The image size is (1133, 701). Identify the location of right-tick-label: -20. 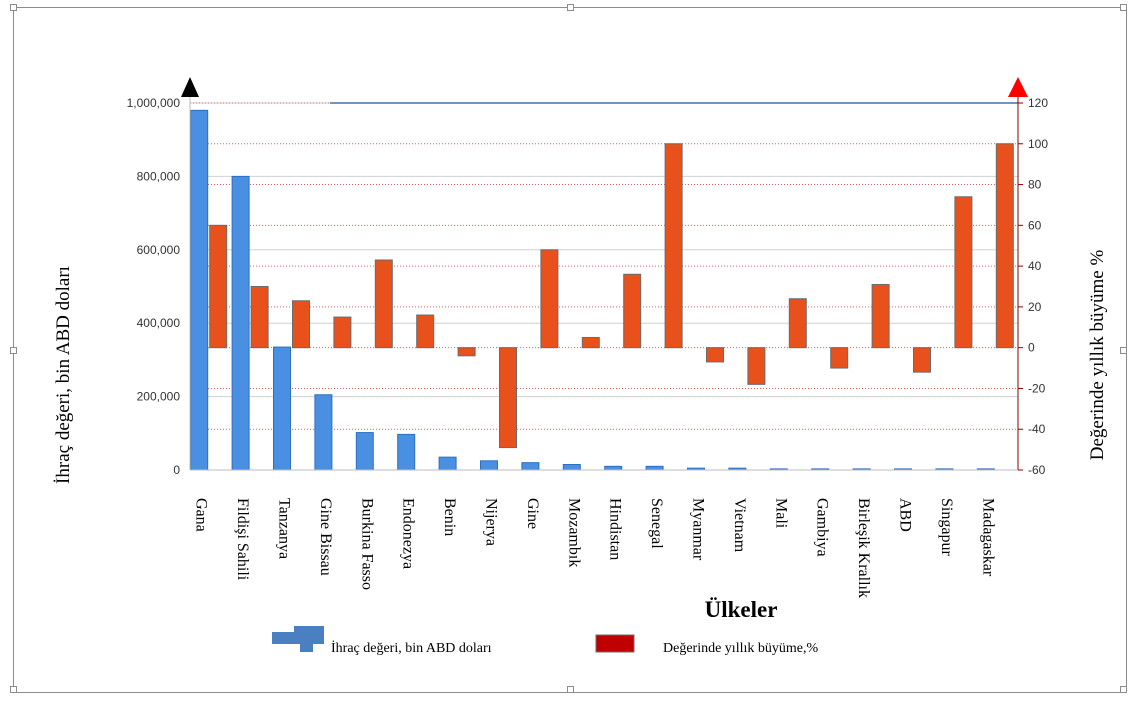
(1037, 388).